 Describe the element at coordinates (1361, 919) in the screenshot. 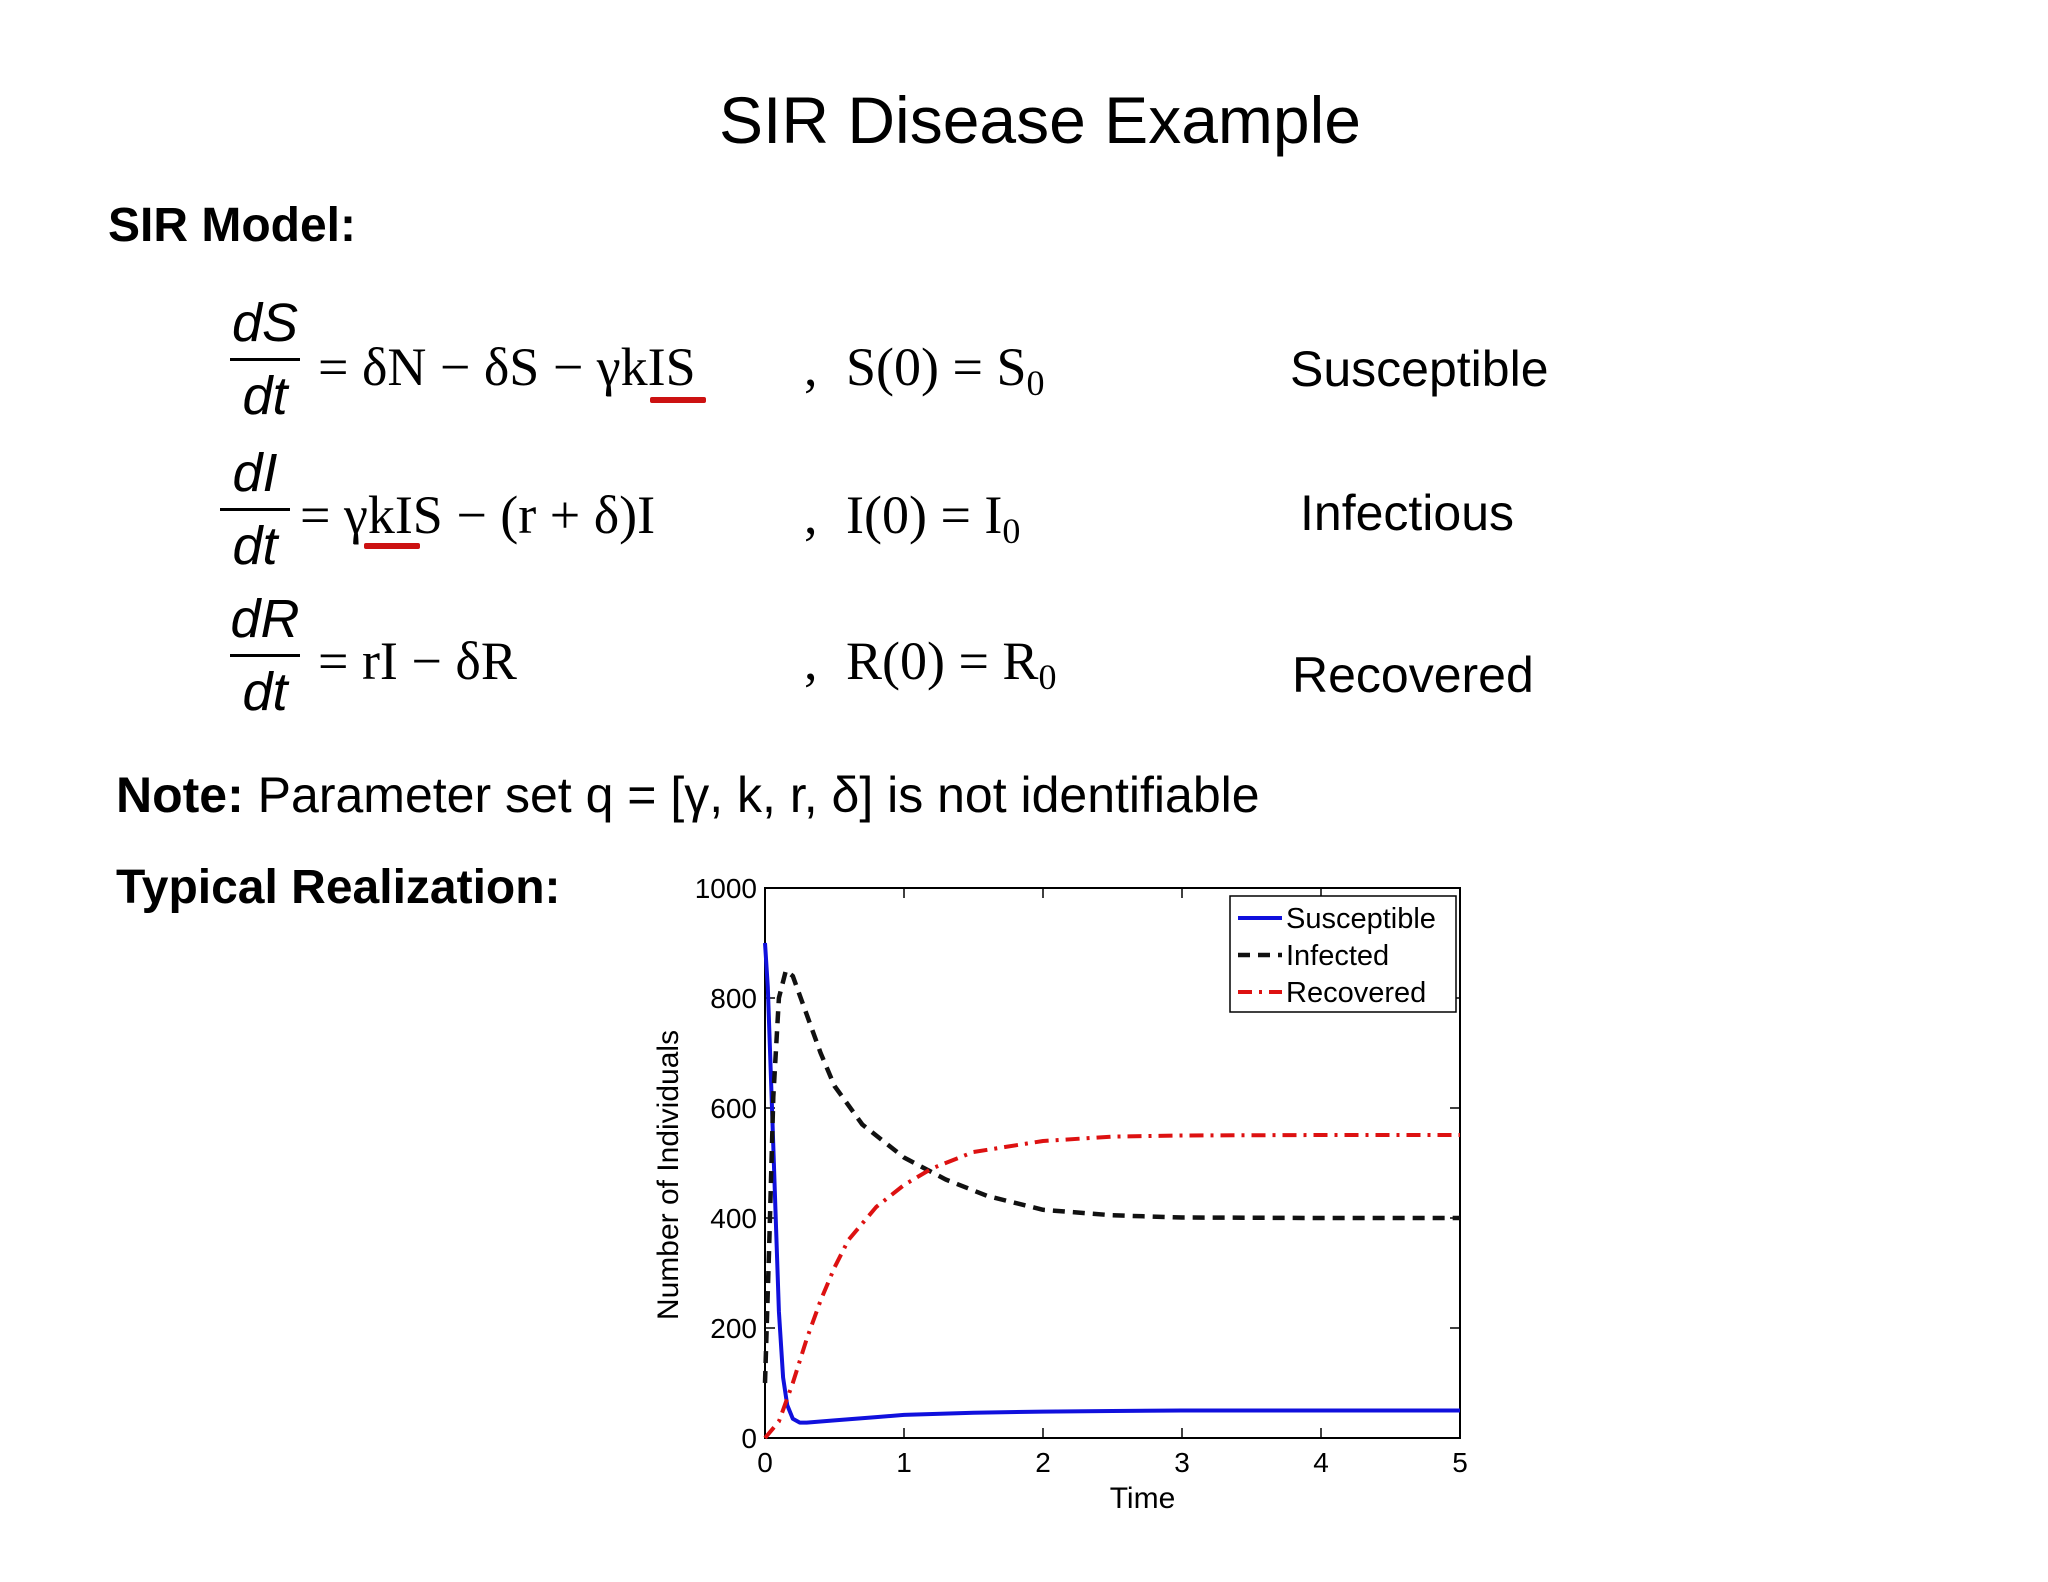

I see `legend-entry: Susceptible` at that location.